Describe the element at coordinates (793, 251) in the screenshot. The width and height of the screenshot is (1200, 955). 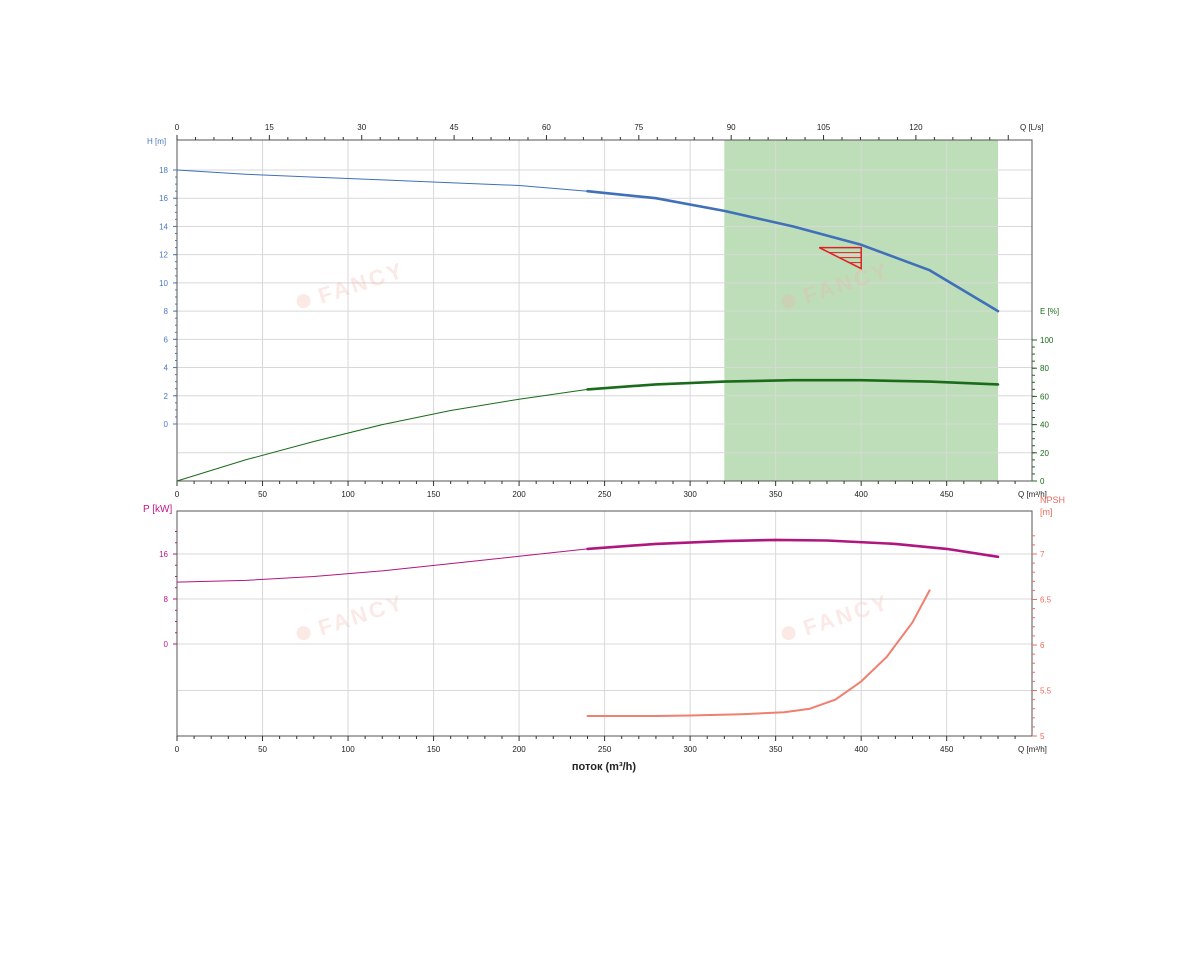
I see `h-curve-bold-line` at that location.